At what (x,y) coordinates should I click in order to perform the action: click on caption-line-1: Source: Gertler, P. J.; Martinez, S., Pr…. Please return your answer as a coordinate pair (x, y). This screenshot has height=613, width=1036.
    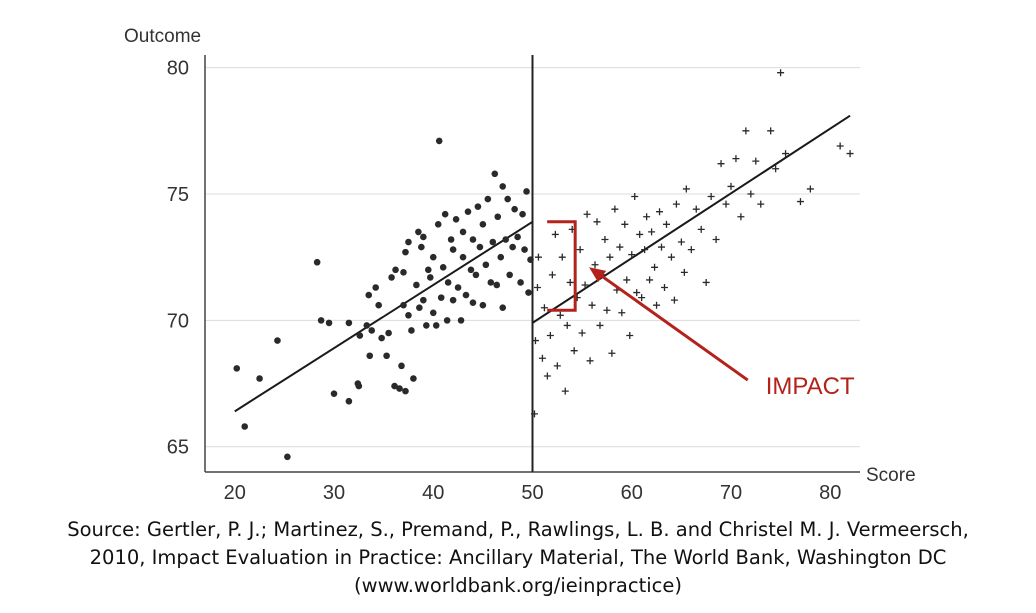
    Looking at the image, I should click on (518, 529).